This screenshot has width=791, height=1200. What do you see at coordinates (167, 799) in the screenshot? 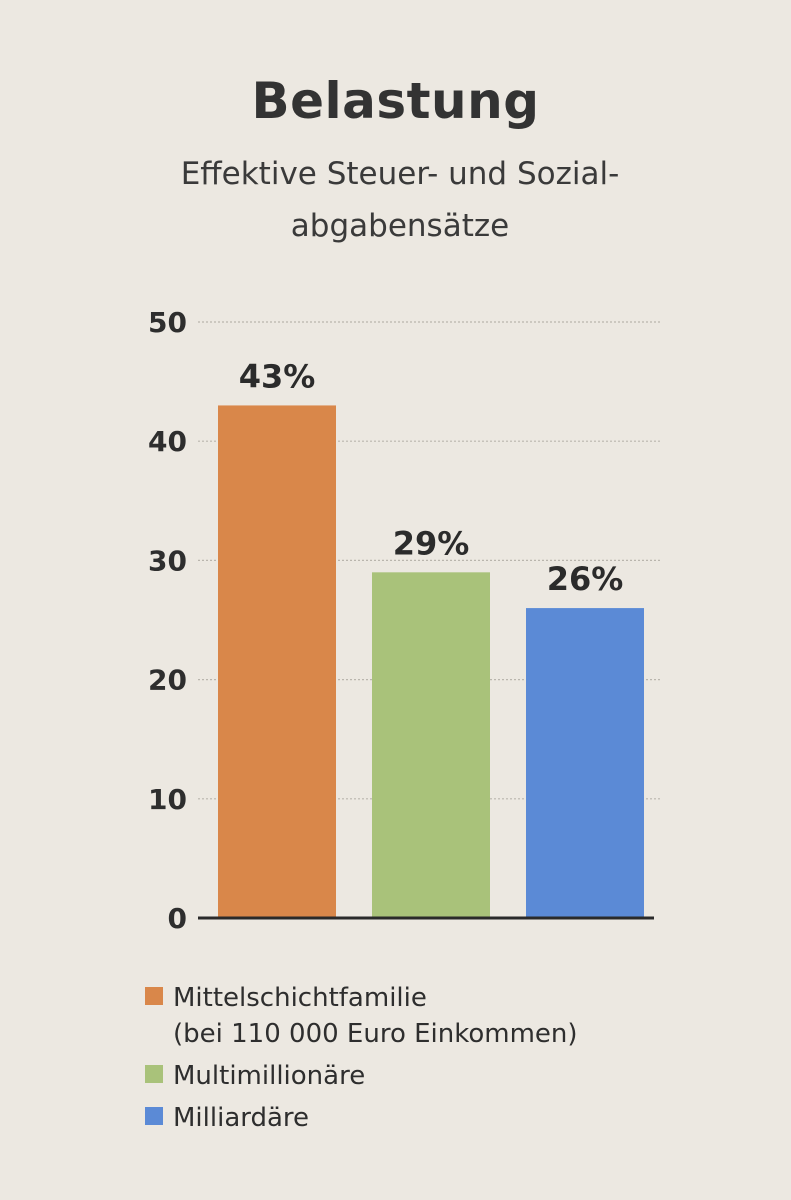
I see `y-tick-label: 10` at bounding box center [167, 799].